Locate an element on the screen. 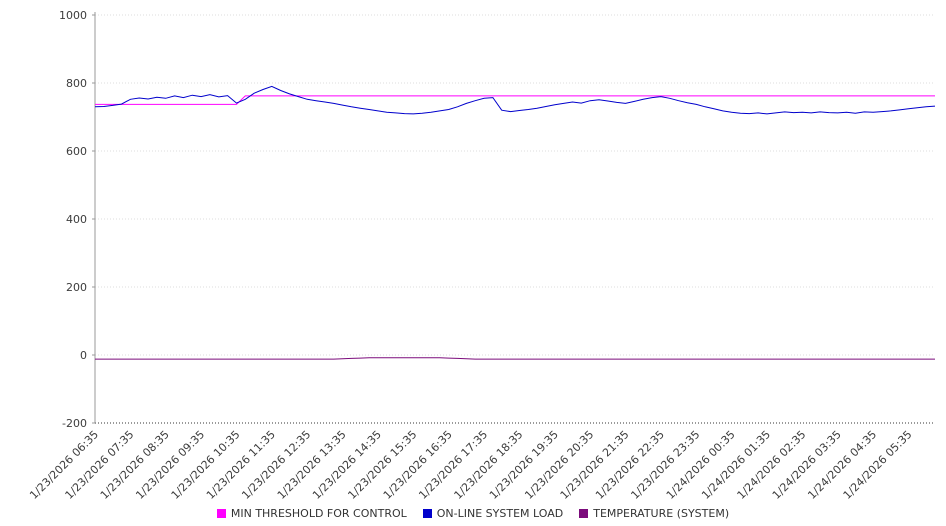  legend-label-min-threshold: MIN THRESHOLD FOR CONTROL is located at coordinates (318, 513).